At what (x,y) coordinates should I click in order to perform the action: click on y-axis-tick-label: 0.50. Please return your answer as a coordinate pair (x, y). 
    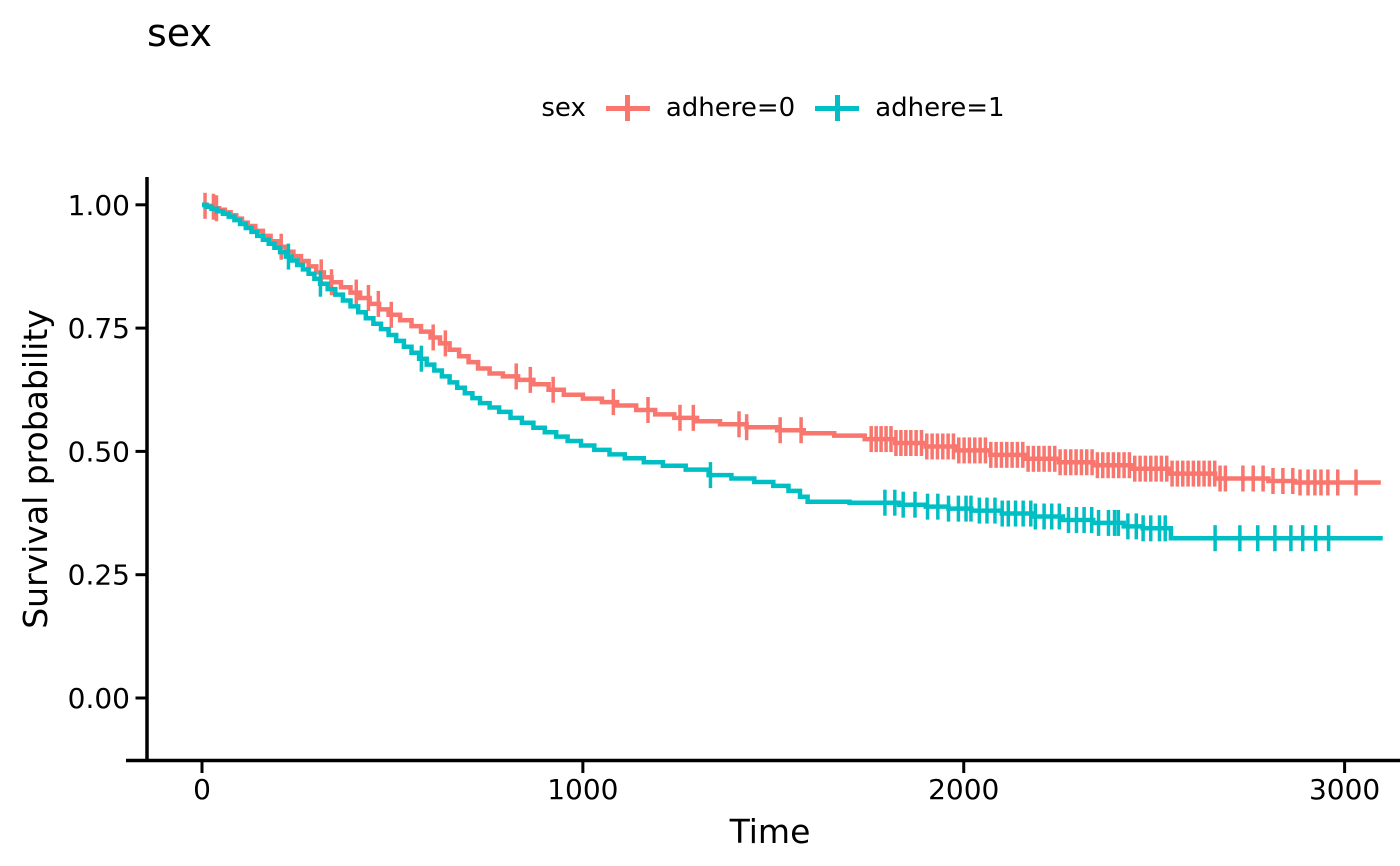
    Looking at the image, I should click on (99, 451).